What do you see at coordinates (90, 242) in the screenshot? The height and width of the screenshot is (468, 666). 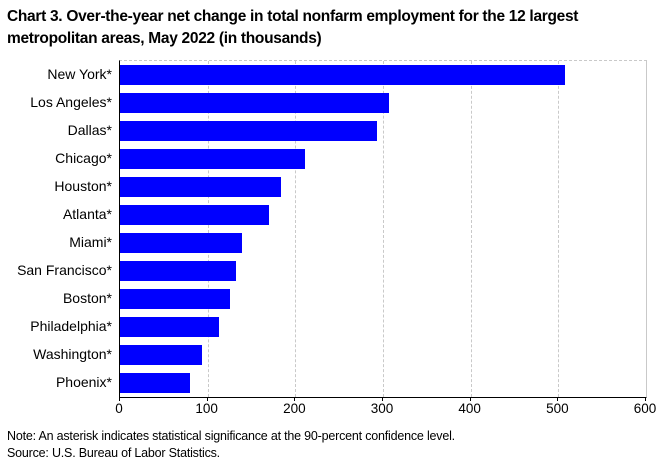 I see `category-label: Miami*` at bounding box center [90, 242].